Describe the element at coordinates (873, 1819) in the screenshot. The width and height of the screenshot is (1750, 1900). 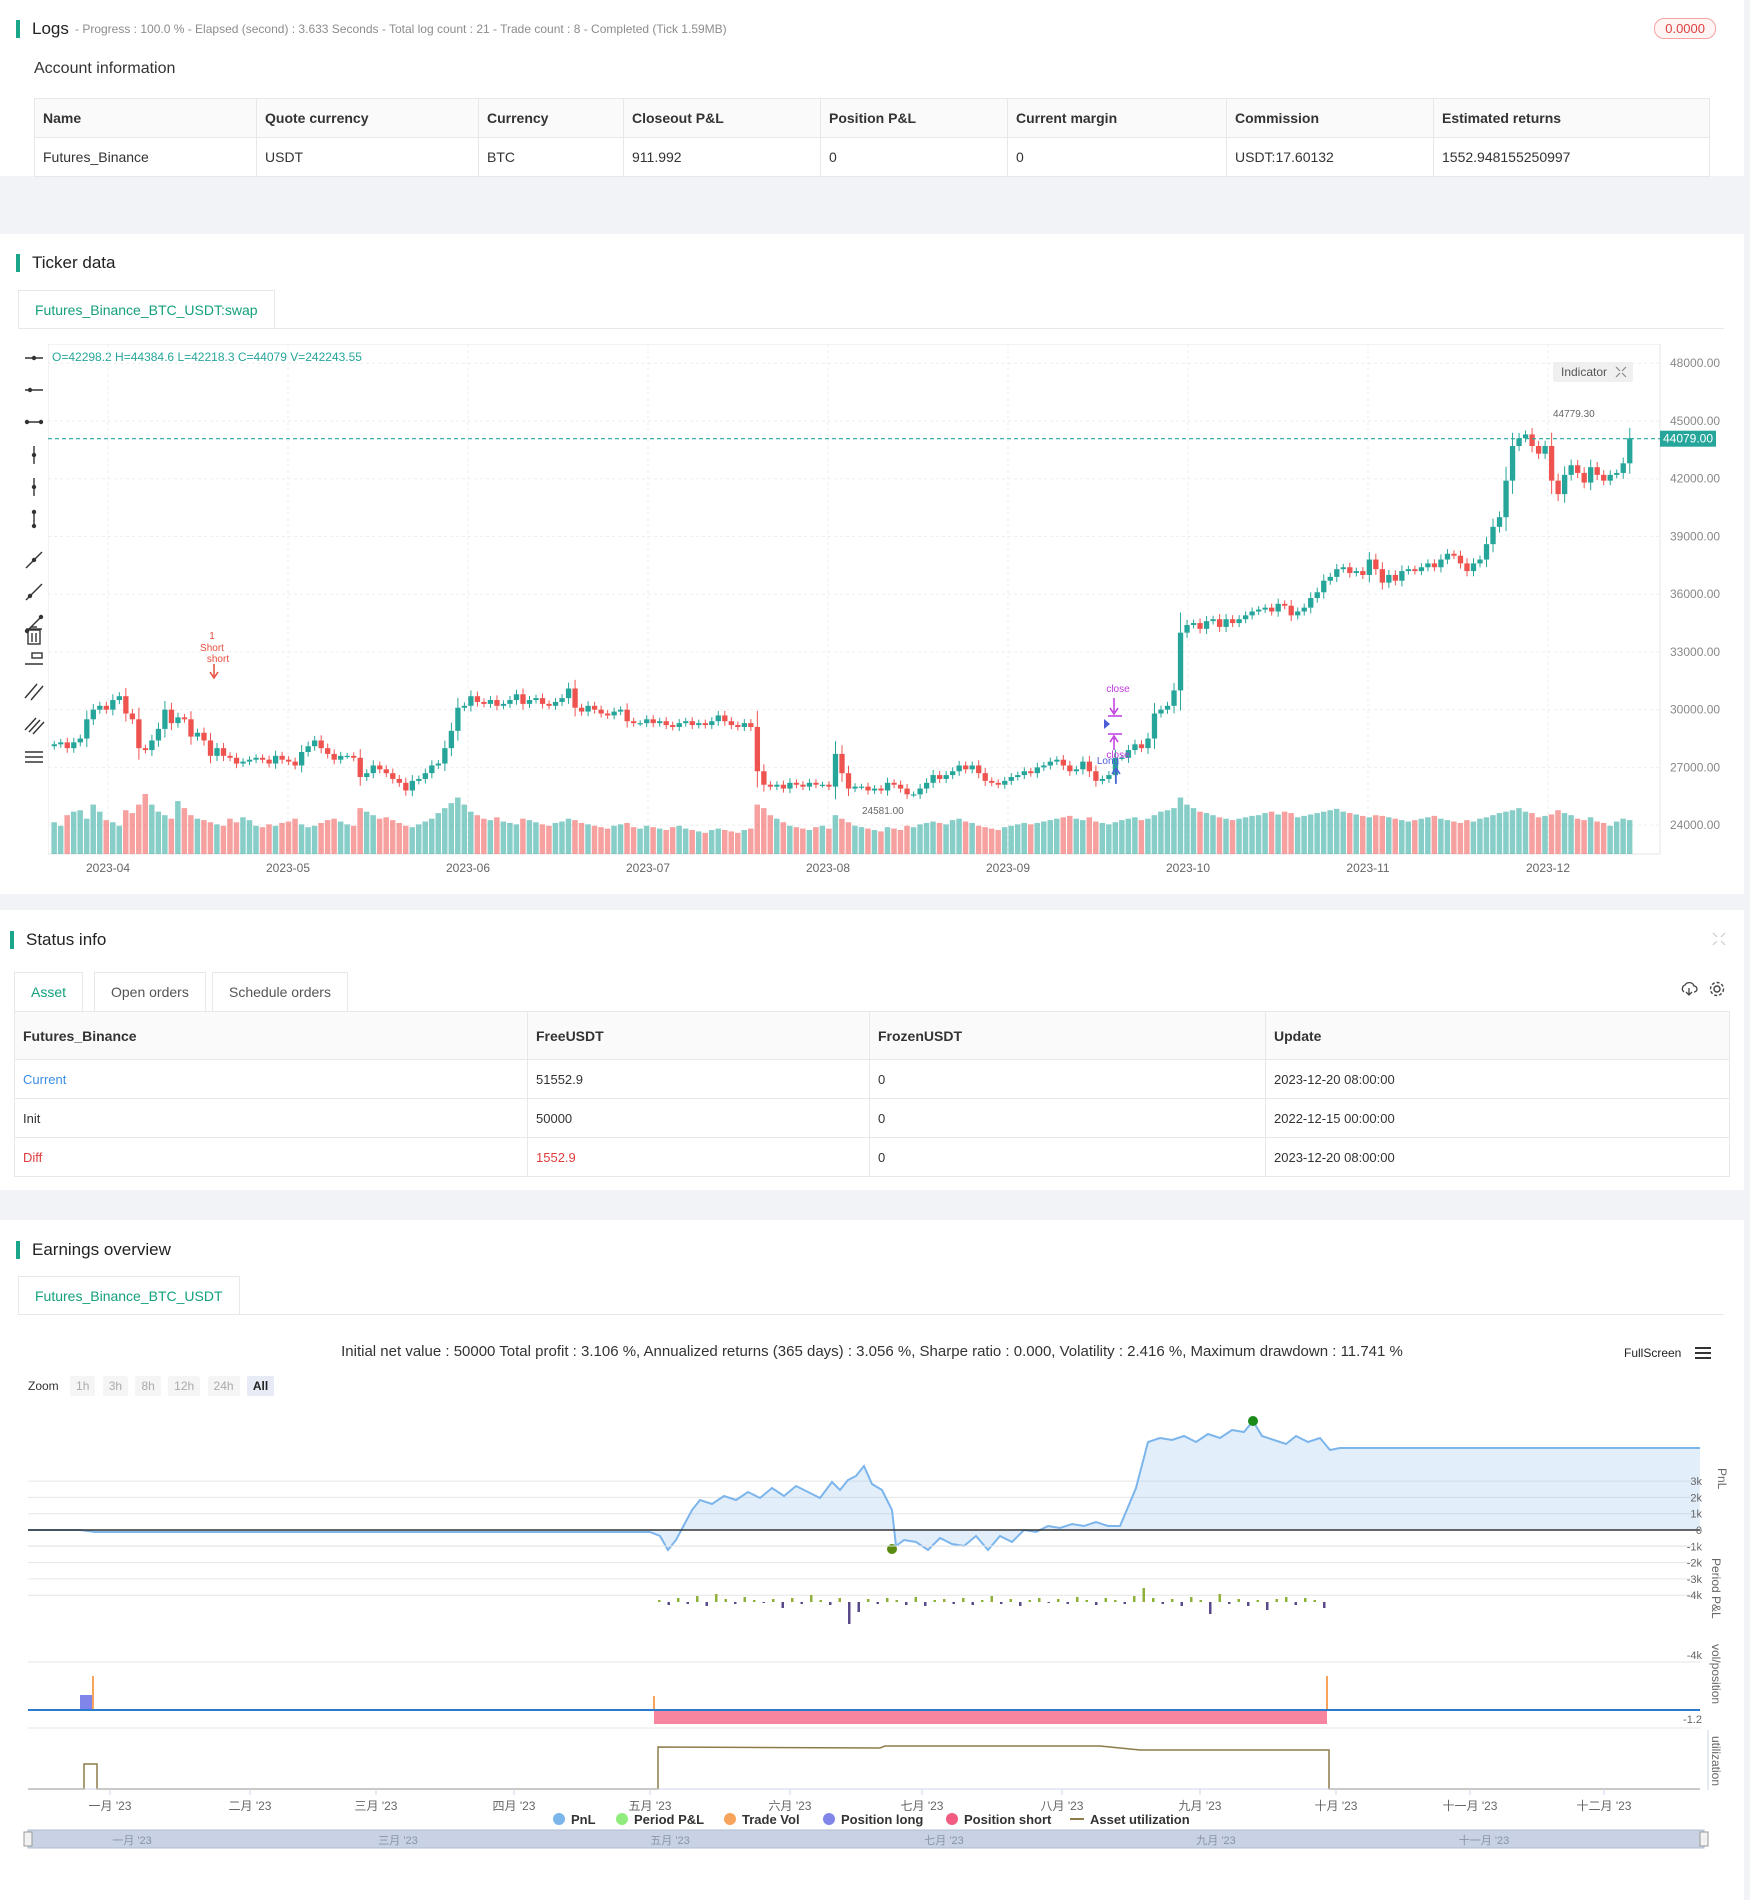
I see `legend-item: Position long` at that location.